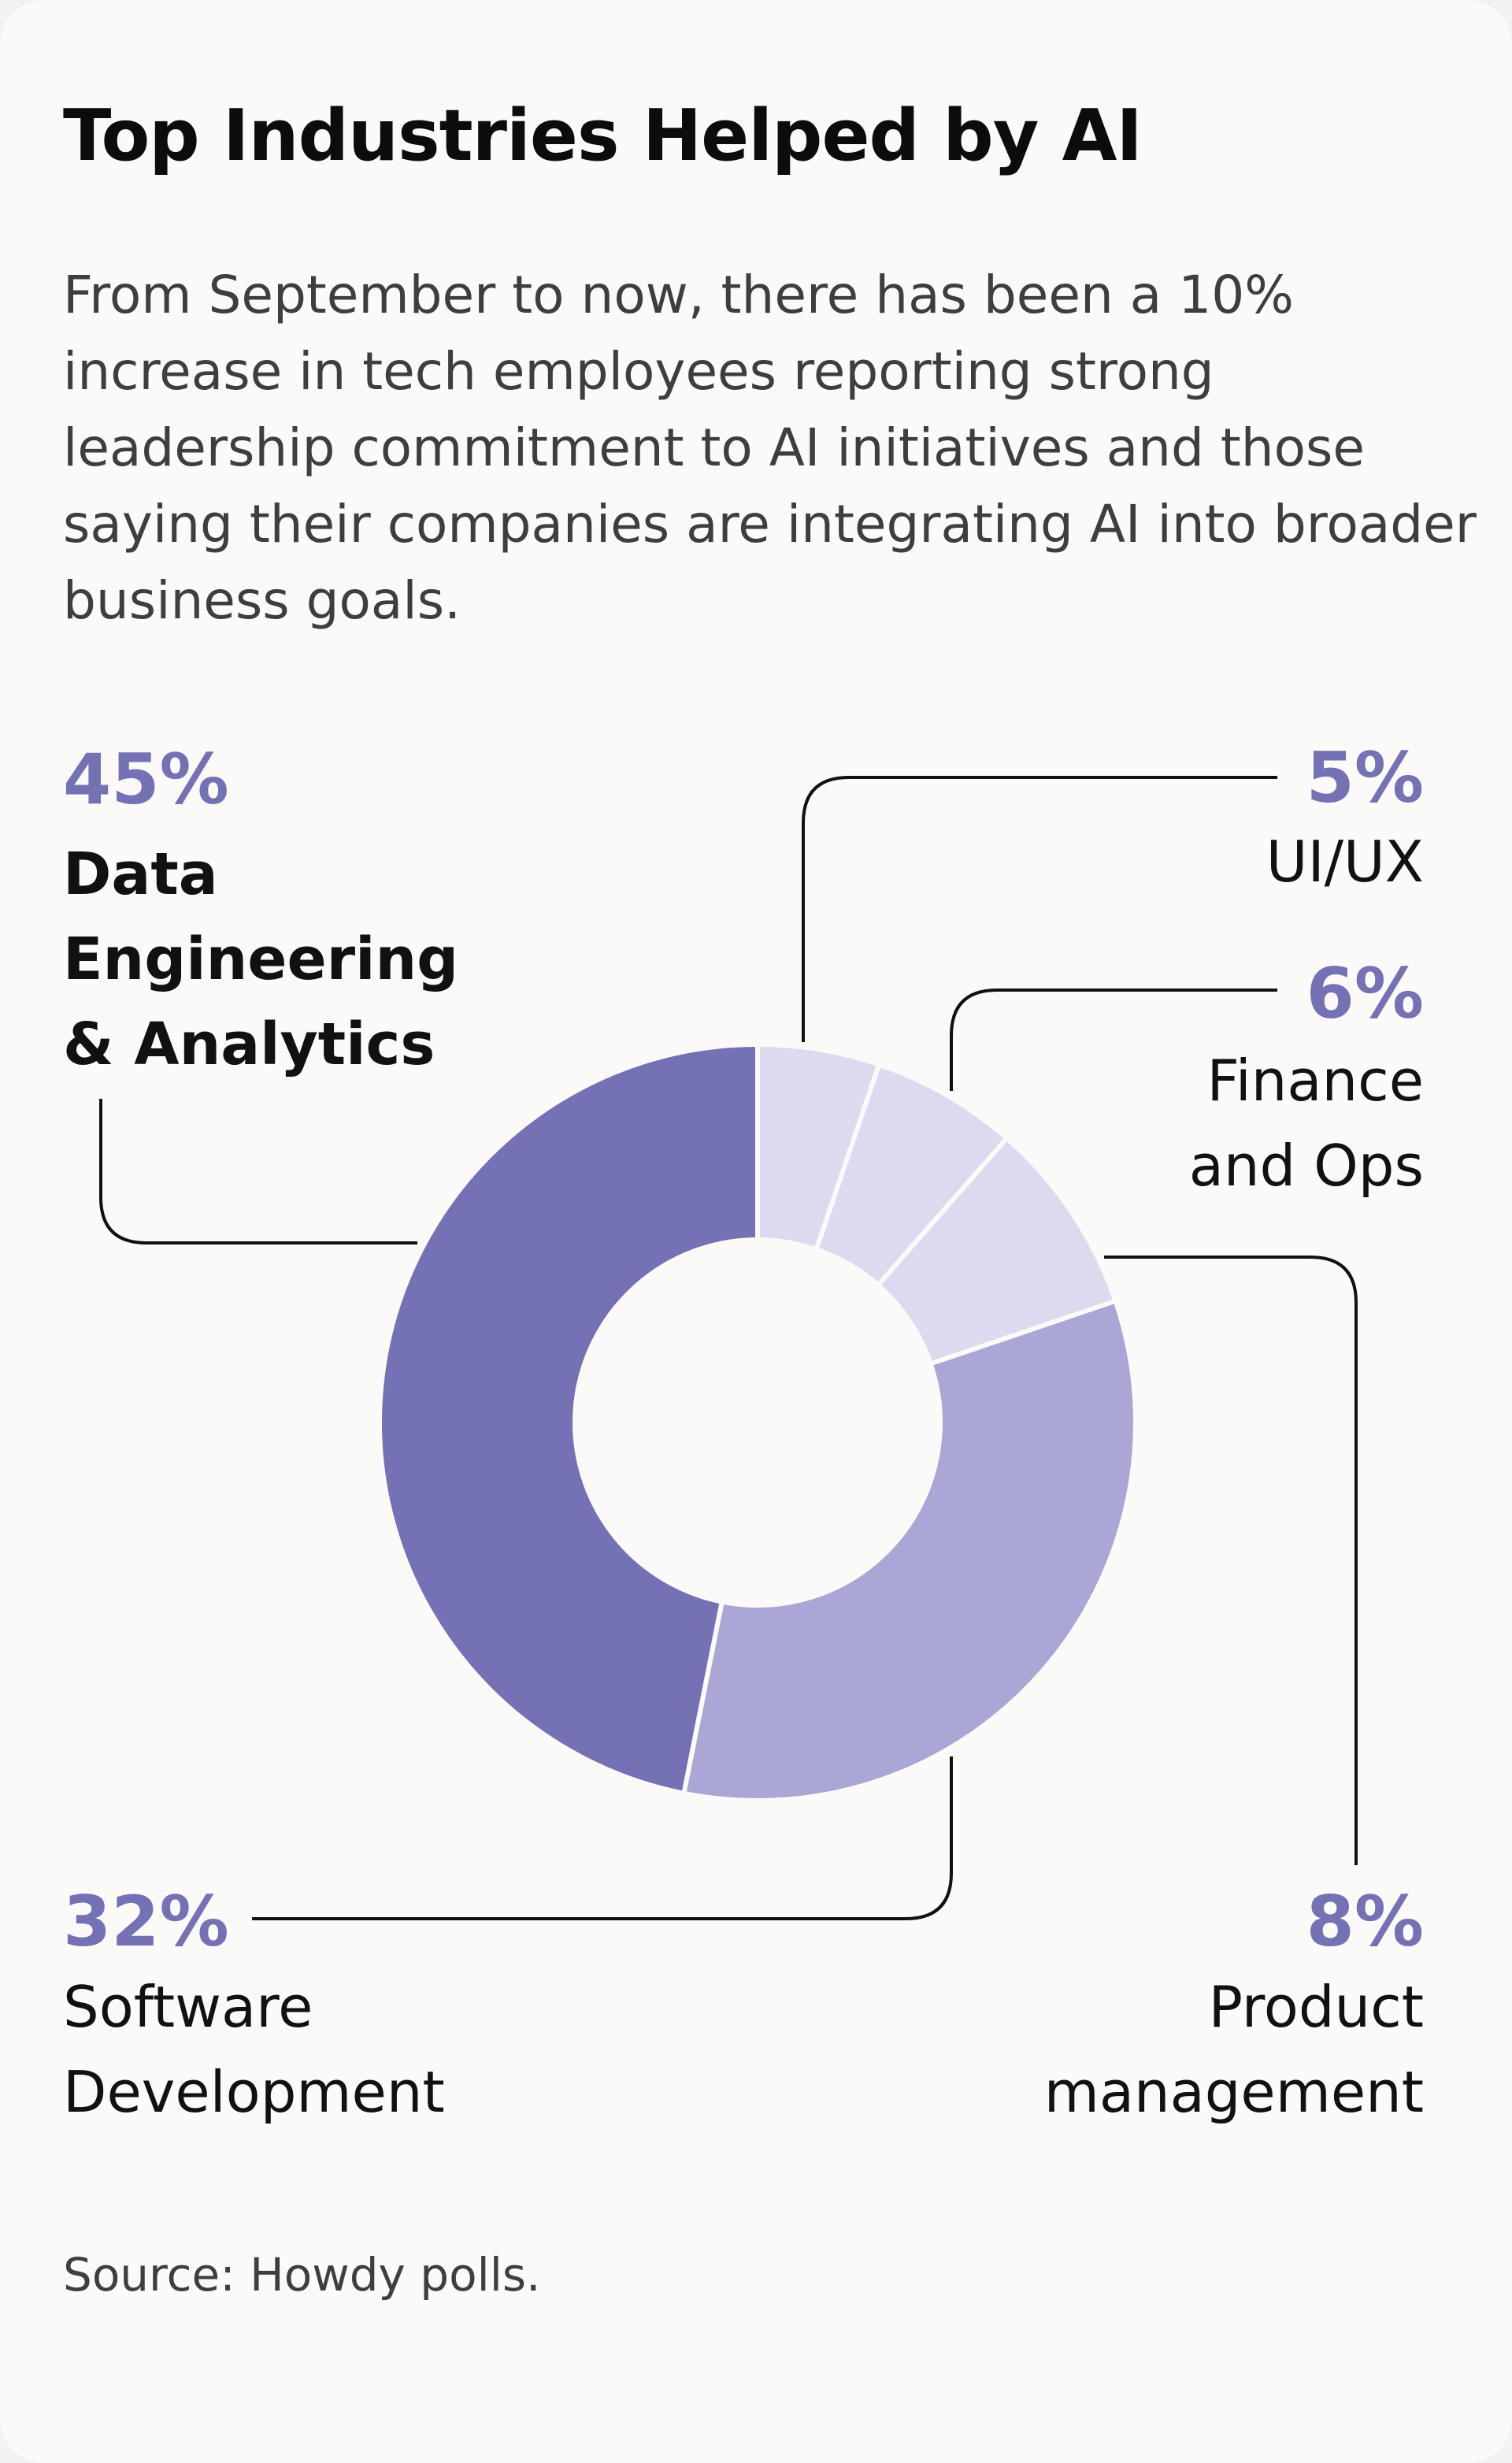 The height and width of the screenshot is (2463, 1512). I want to click on label-finance: Finance and Ops, so click(1306, 1123).